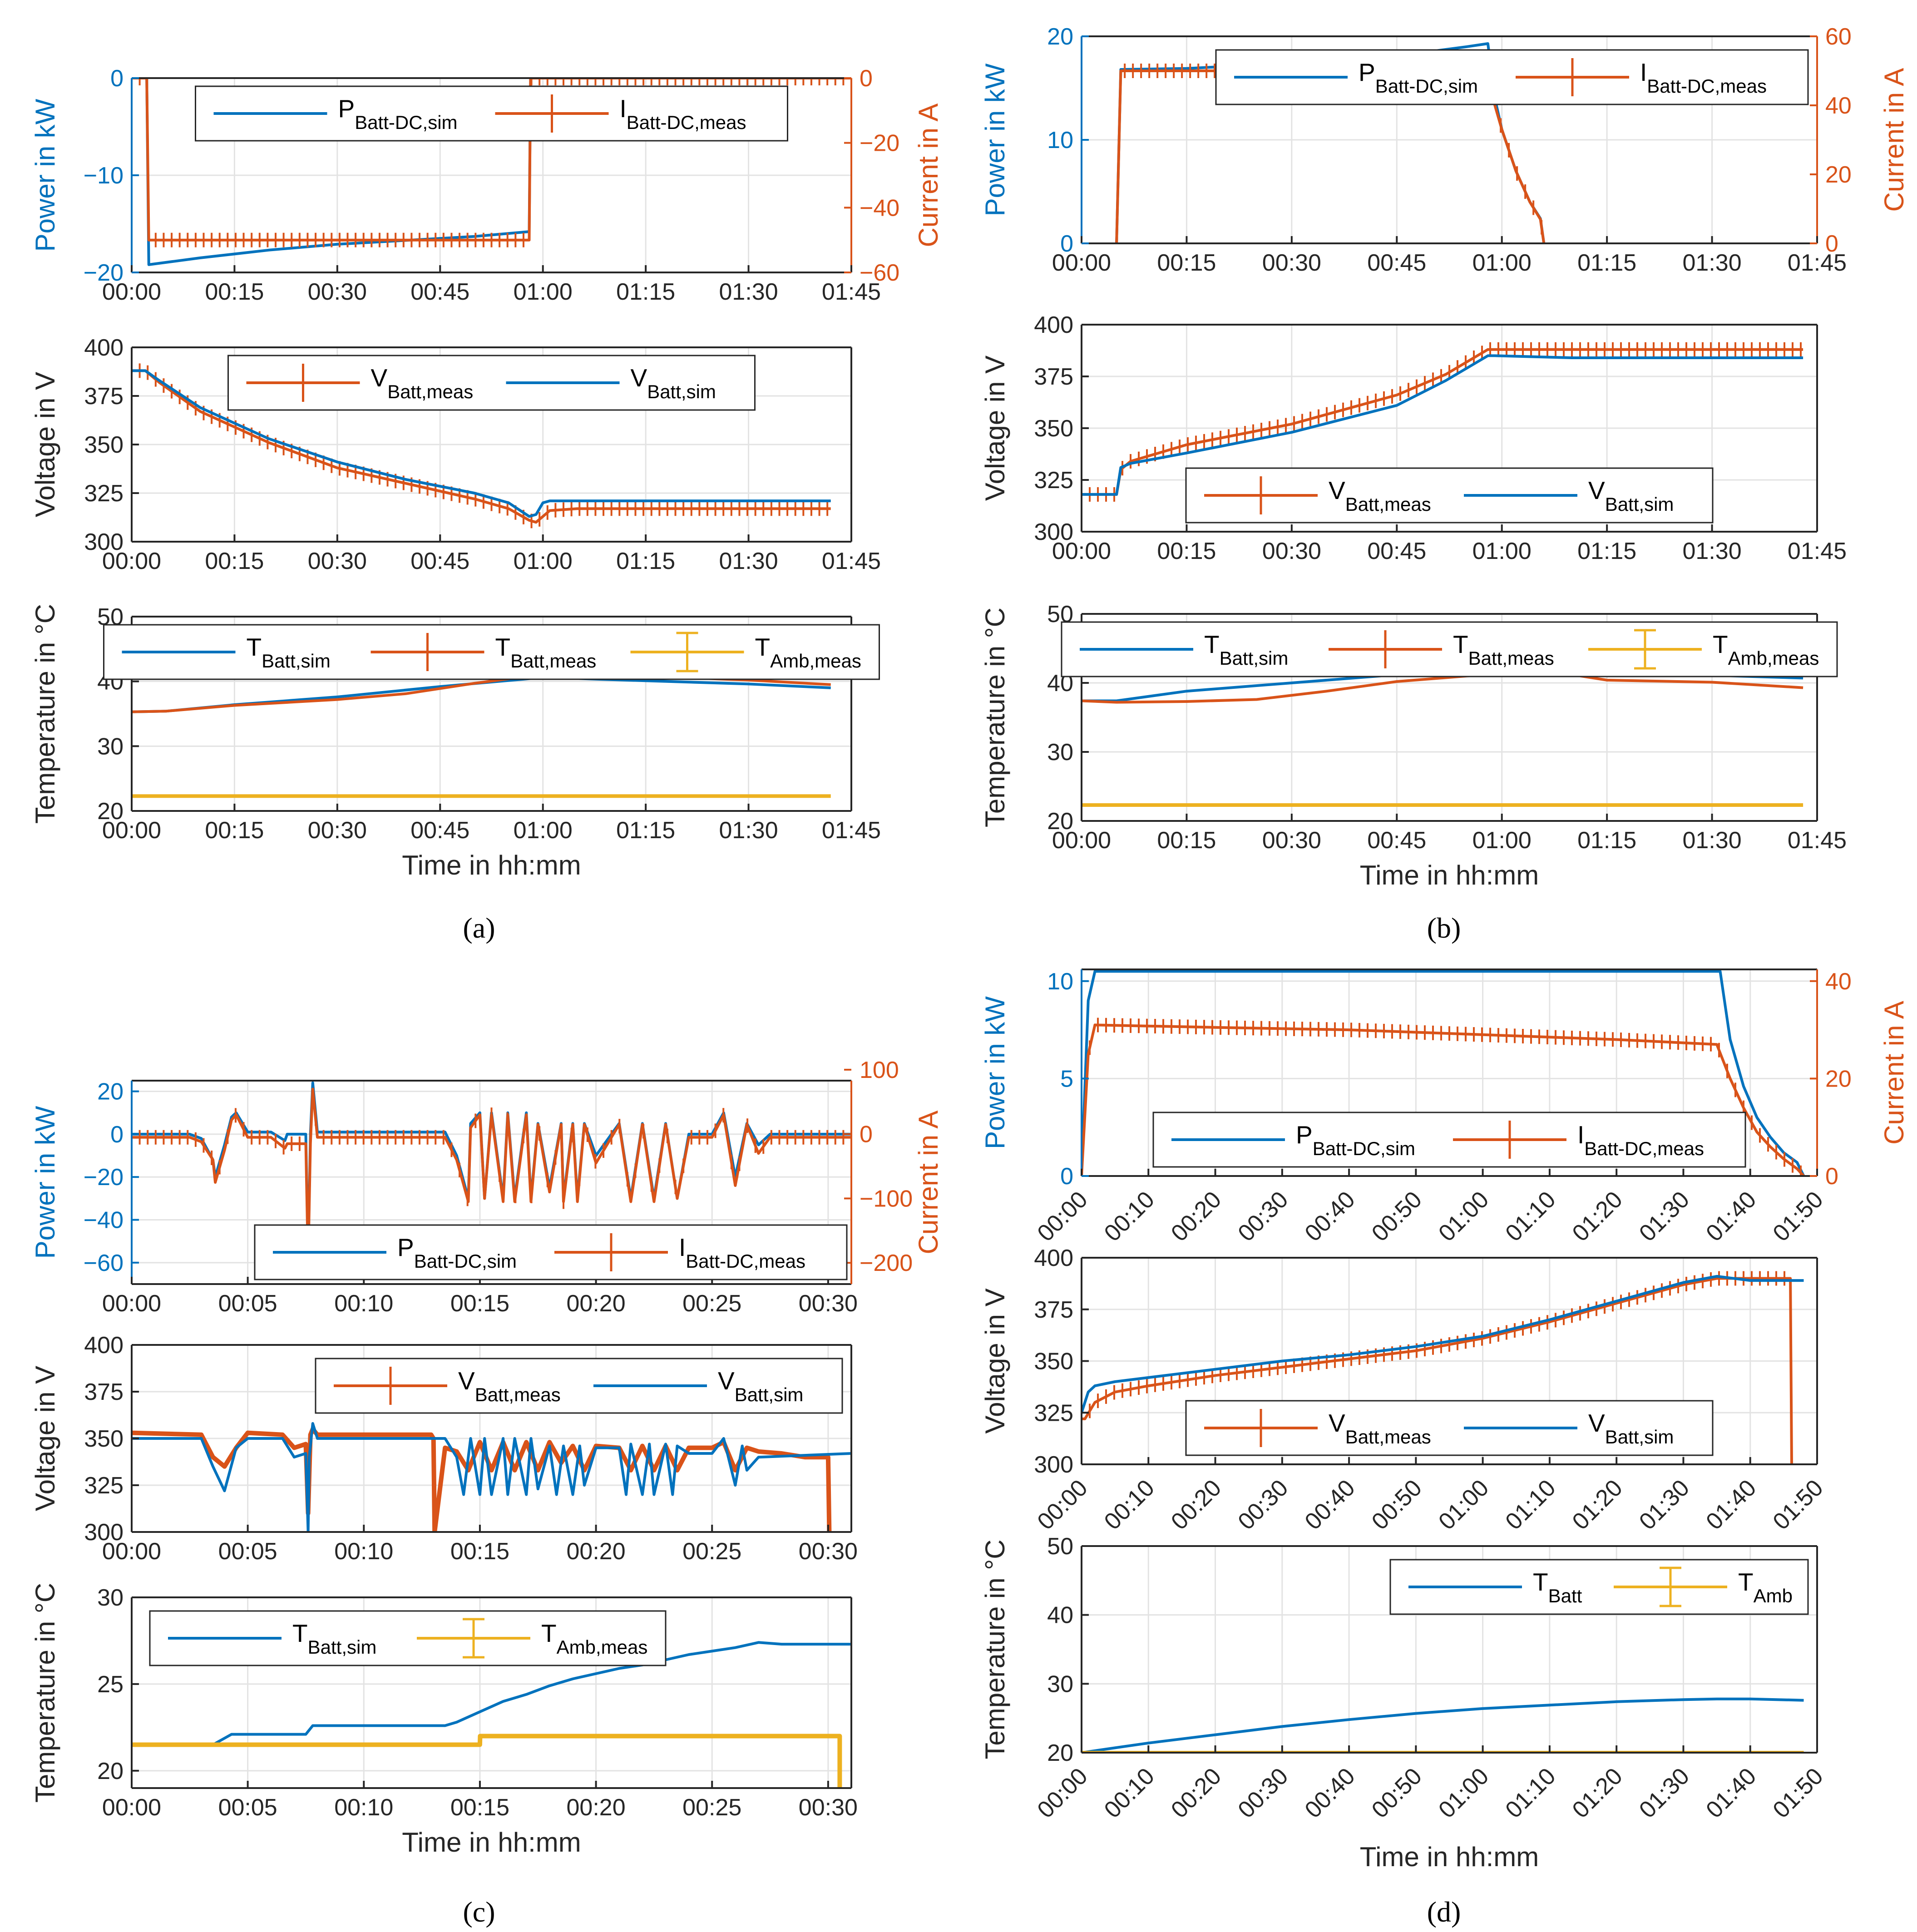 The height and width of the screenshot is (1932, 1917). I want to click on y-axis-label: Power in kW, so click(45, 176).